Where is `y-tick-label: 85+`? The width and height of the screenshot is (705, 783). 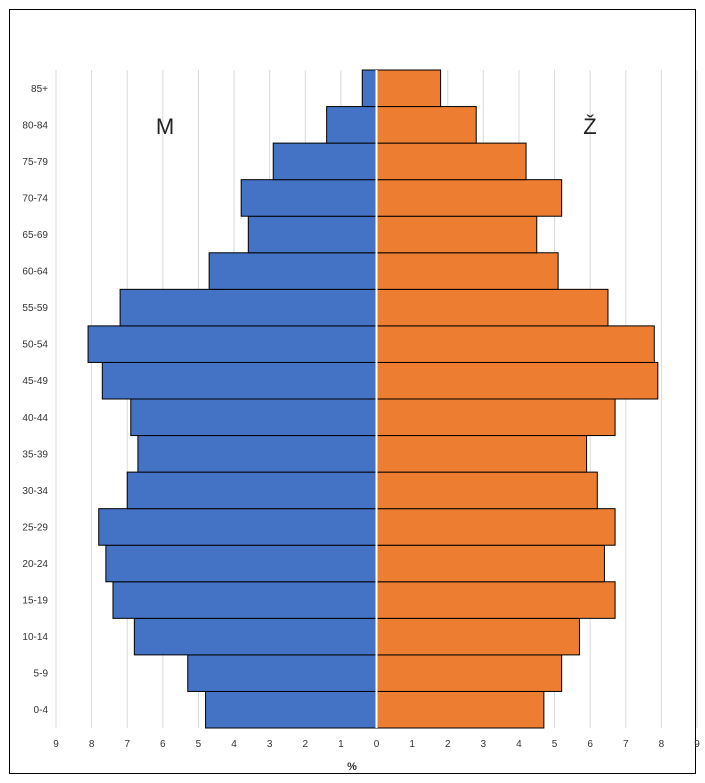
y-tick-label: 85+ is located at coordinates (39, 89).